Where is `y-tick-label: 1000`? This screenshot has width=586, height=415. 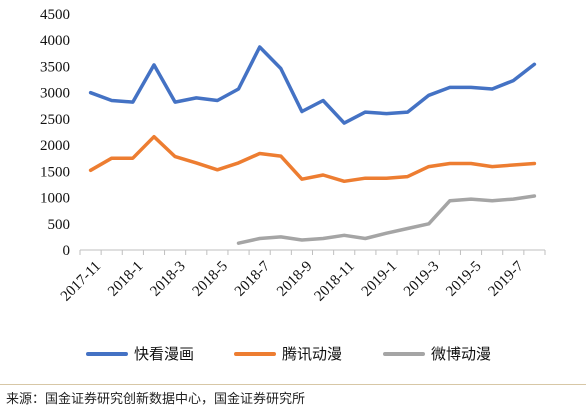 y-tick-label: 1000 is located at coordinates (55, 199).